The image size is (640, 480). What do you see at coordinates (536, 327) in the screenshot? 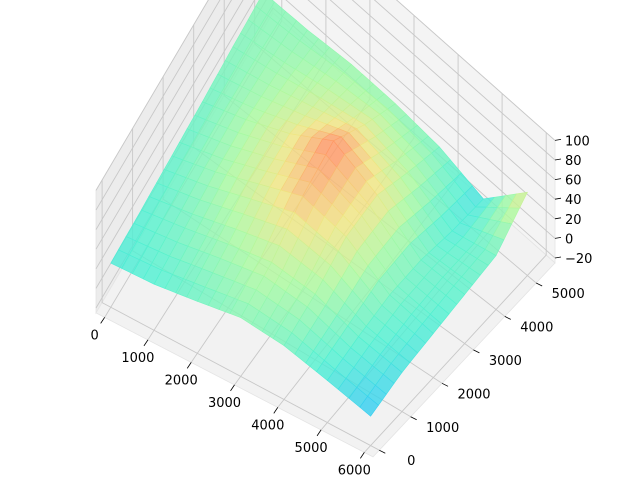
I see `y-tick-label: 4000` at bounding box center [536, 327].